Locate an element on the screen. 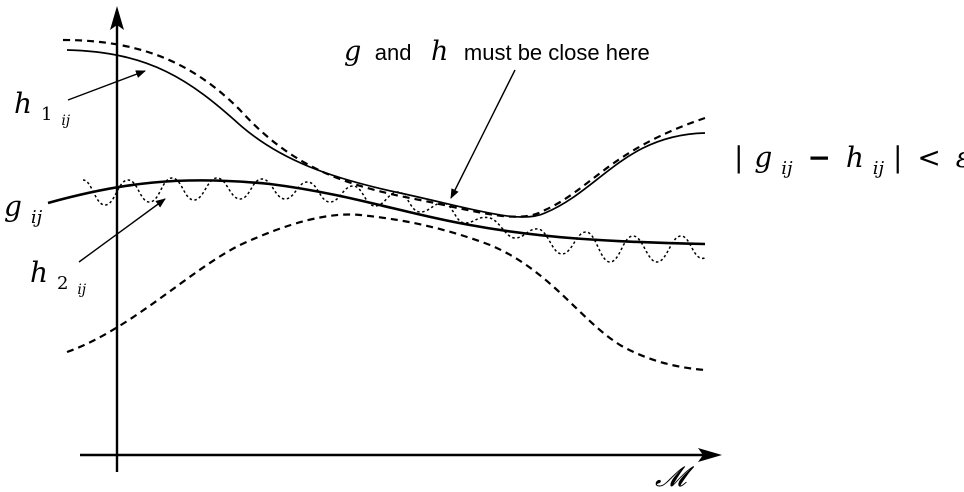 The height and width of the screenshot is (492, 964). h2-wiggly-curve is located at coordinates (394, 220).